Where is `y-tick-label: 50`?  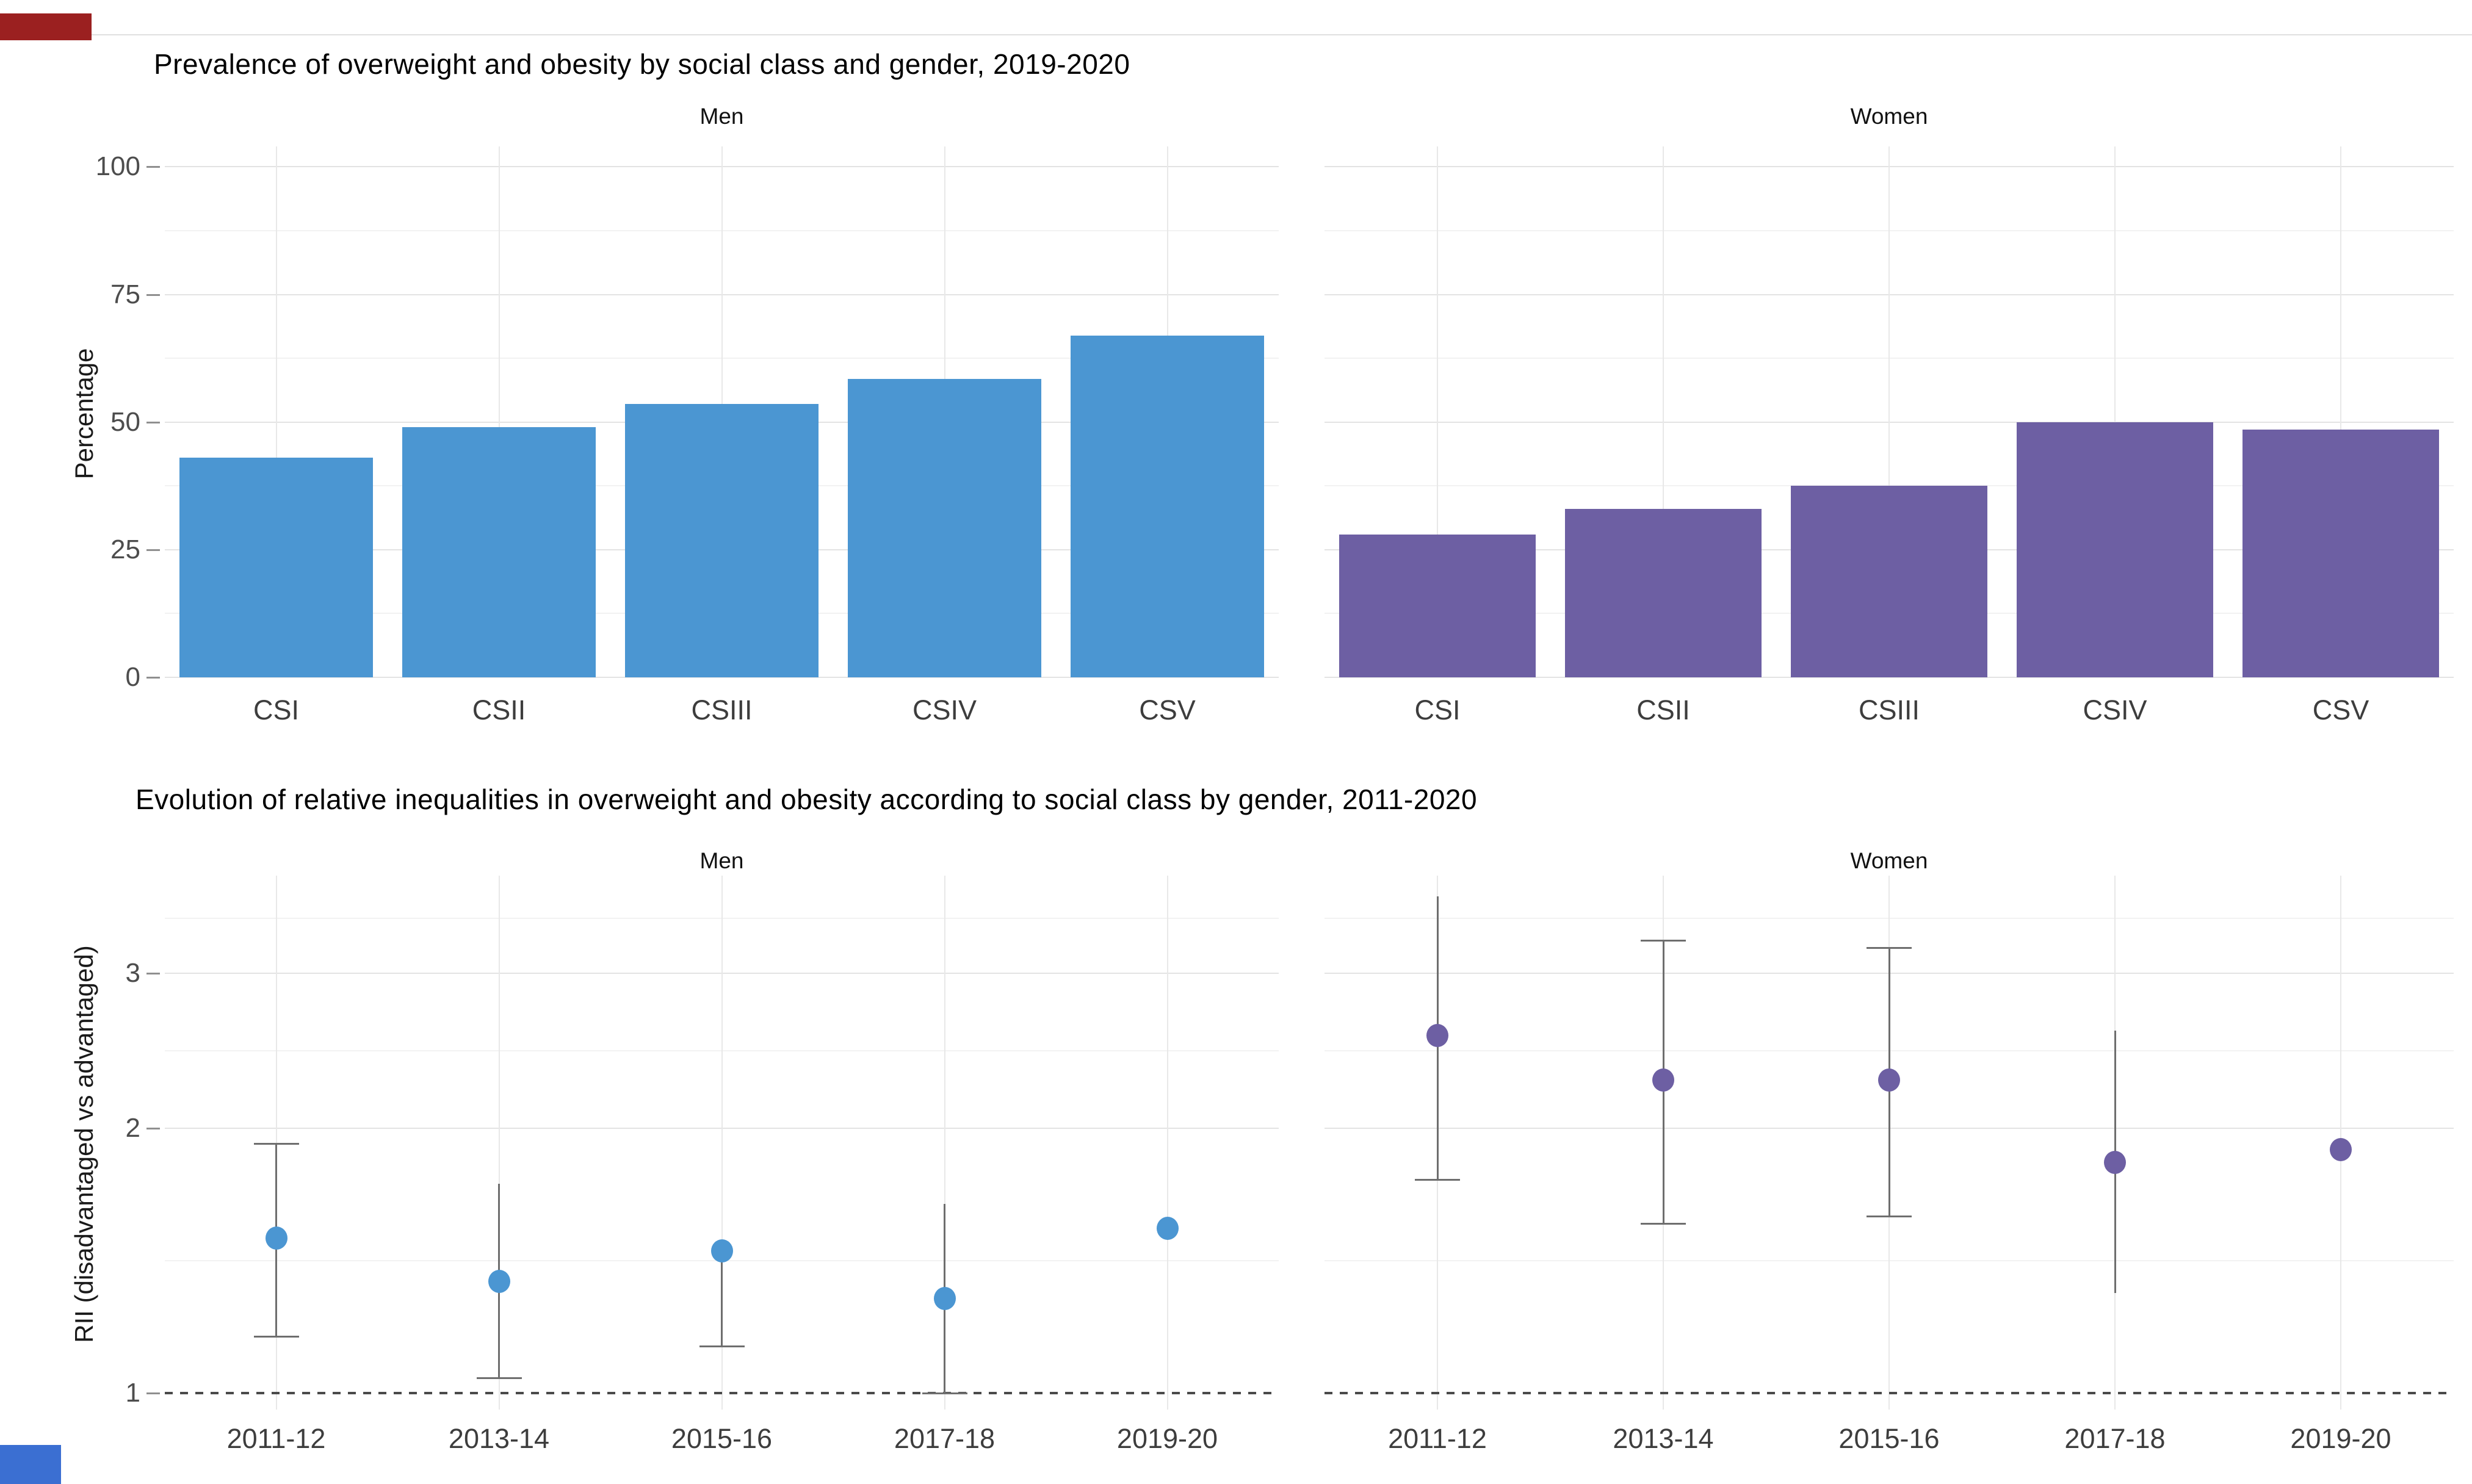 y-tick-label: 50 is located at coordinates (125, 421).